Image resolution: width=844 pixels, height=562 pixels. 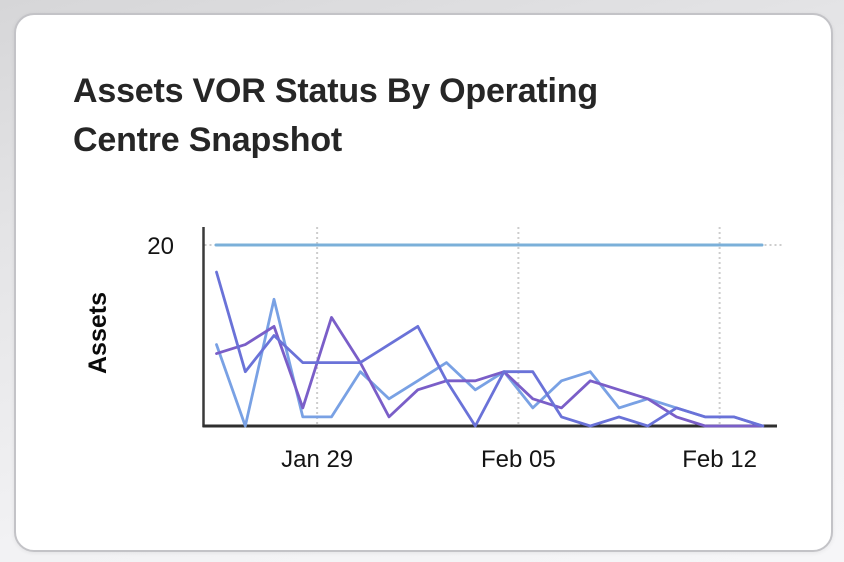 I want to click on x-tick-label: Jan 29, so click(x=317, y=459).